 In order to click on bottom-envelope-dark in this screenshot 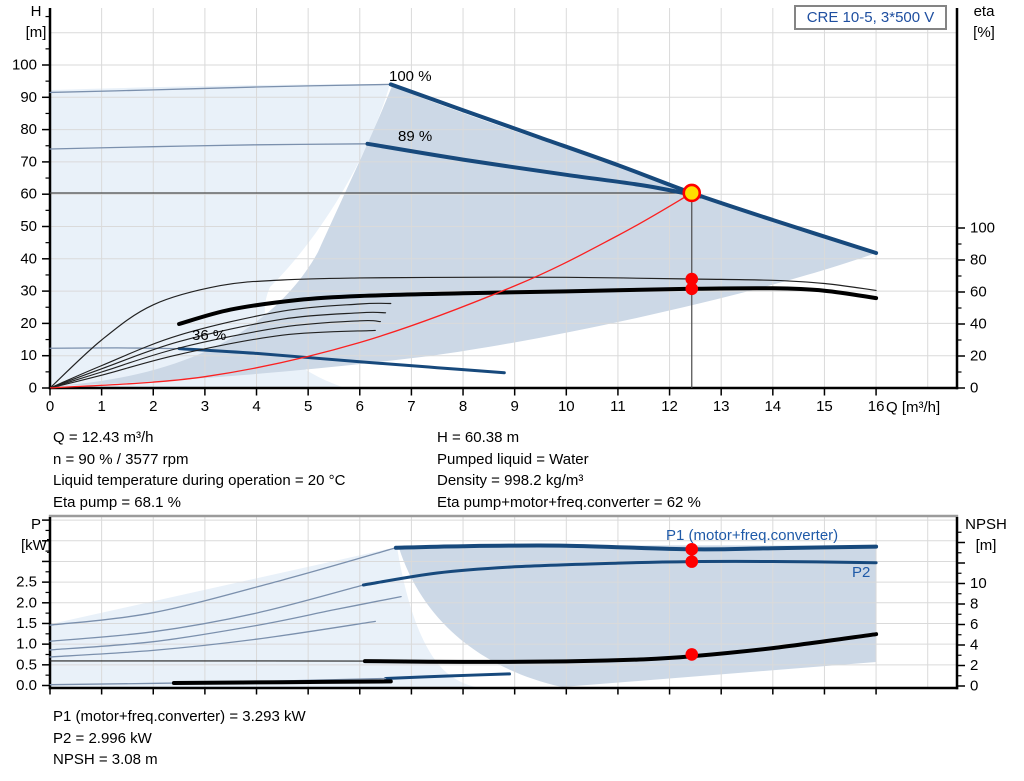, I will do `click(637, 616)`.